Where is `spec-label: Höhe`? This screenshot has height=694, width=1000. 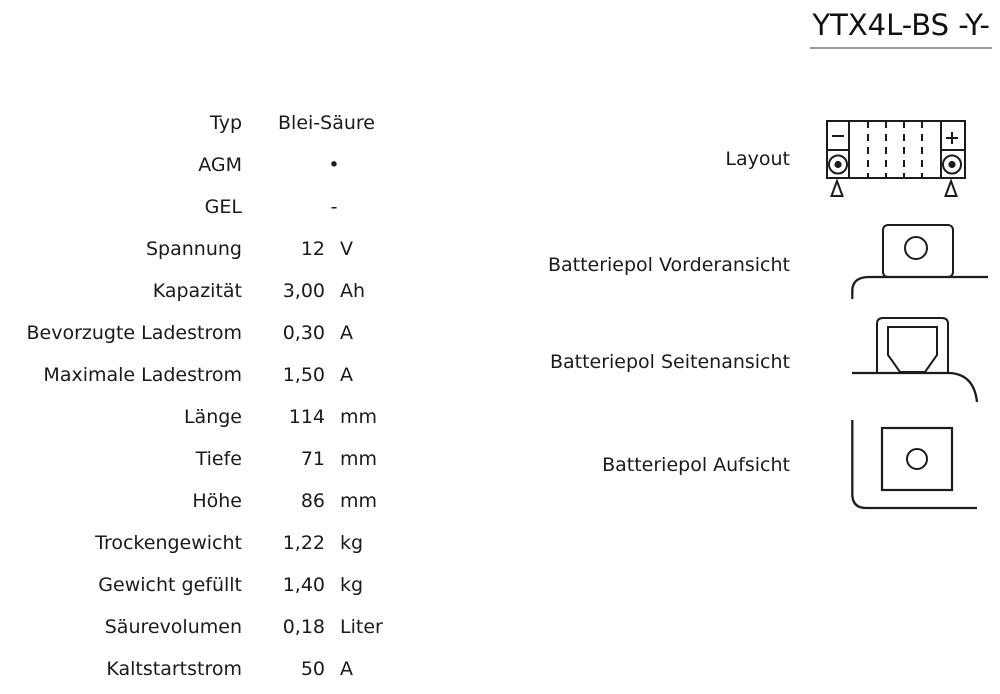
spec-label: Höhe is located at coordinates (217, 501).